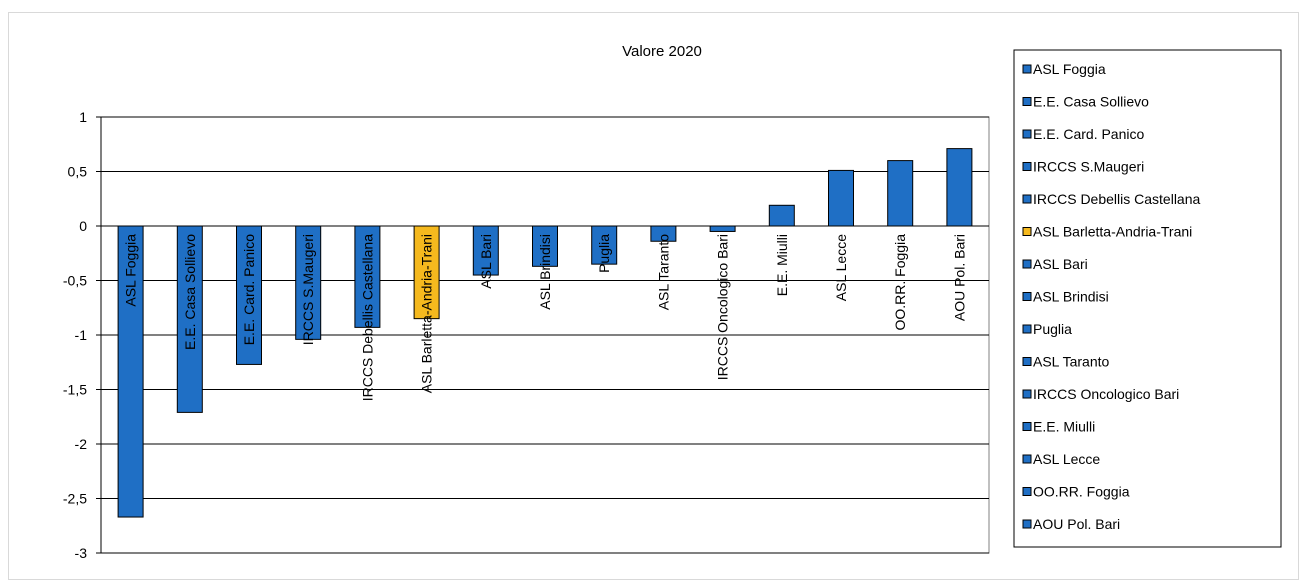  What do you see at coordinates (1069, 69) in the screenshot?
I see `legend-label: ASL Foggia` at bounding box center [1069, 69].